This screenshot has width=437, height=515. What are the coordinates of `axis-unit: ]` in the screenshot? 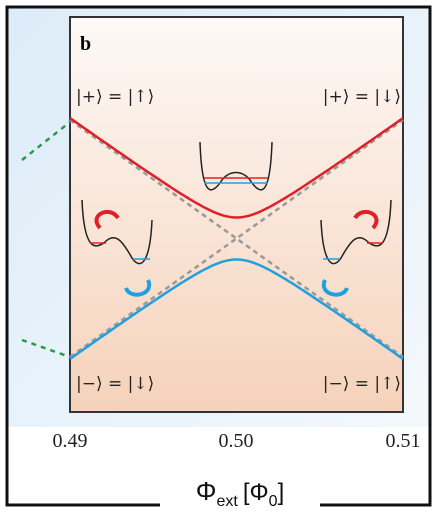 It's located at (281, 492).